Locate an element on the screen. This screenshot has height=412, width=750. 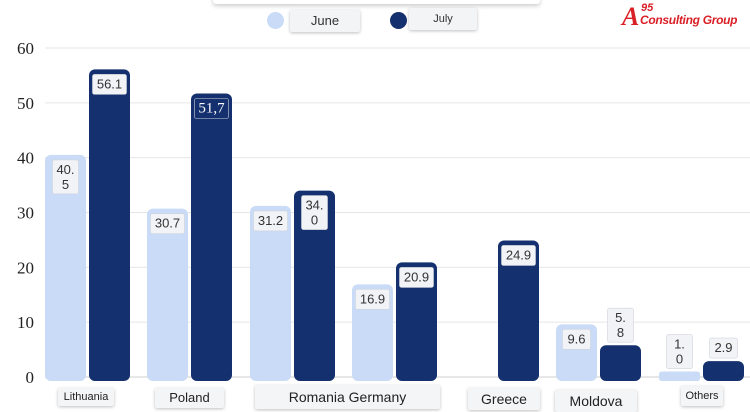
legend-item-july: July is located at coordinates (443, 19).